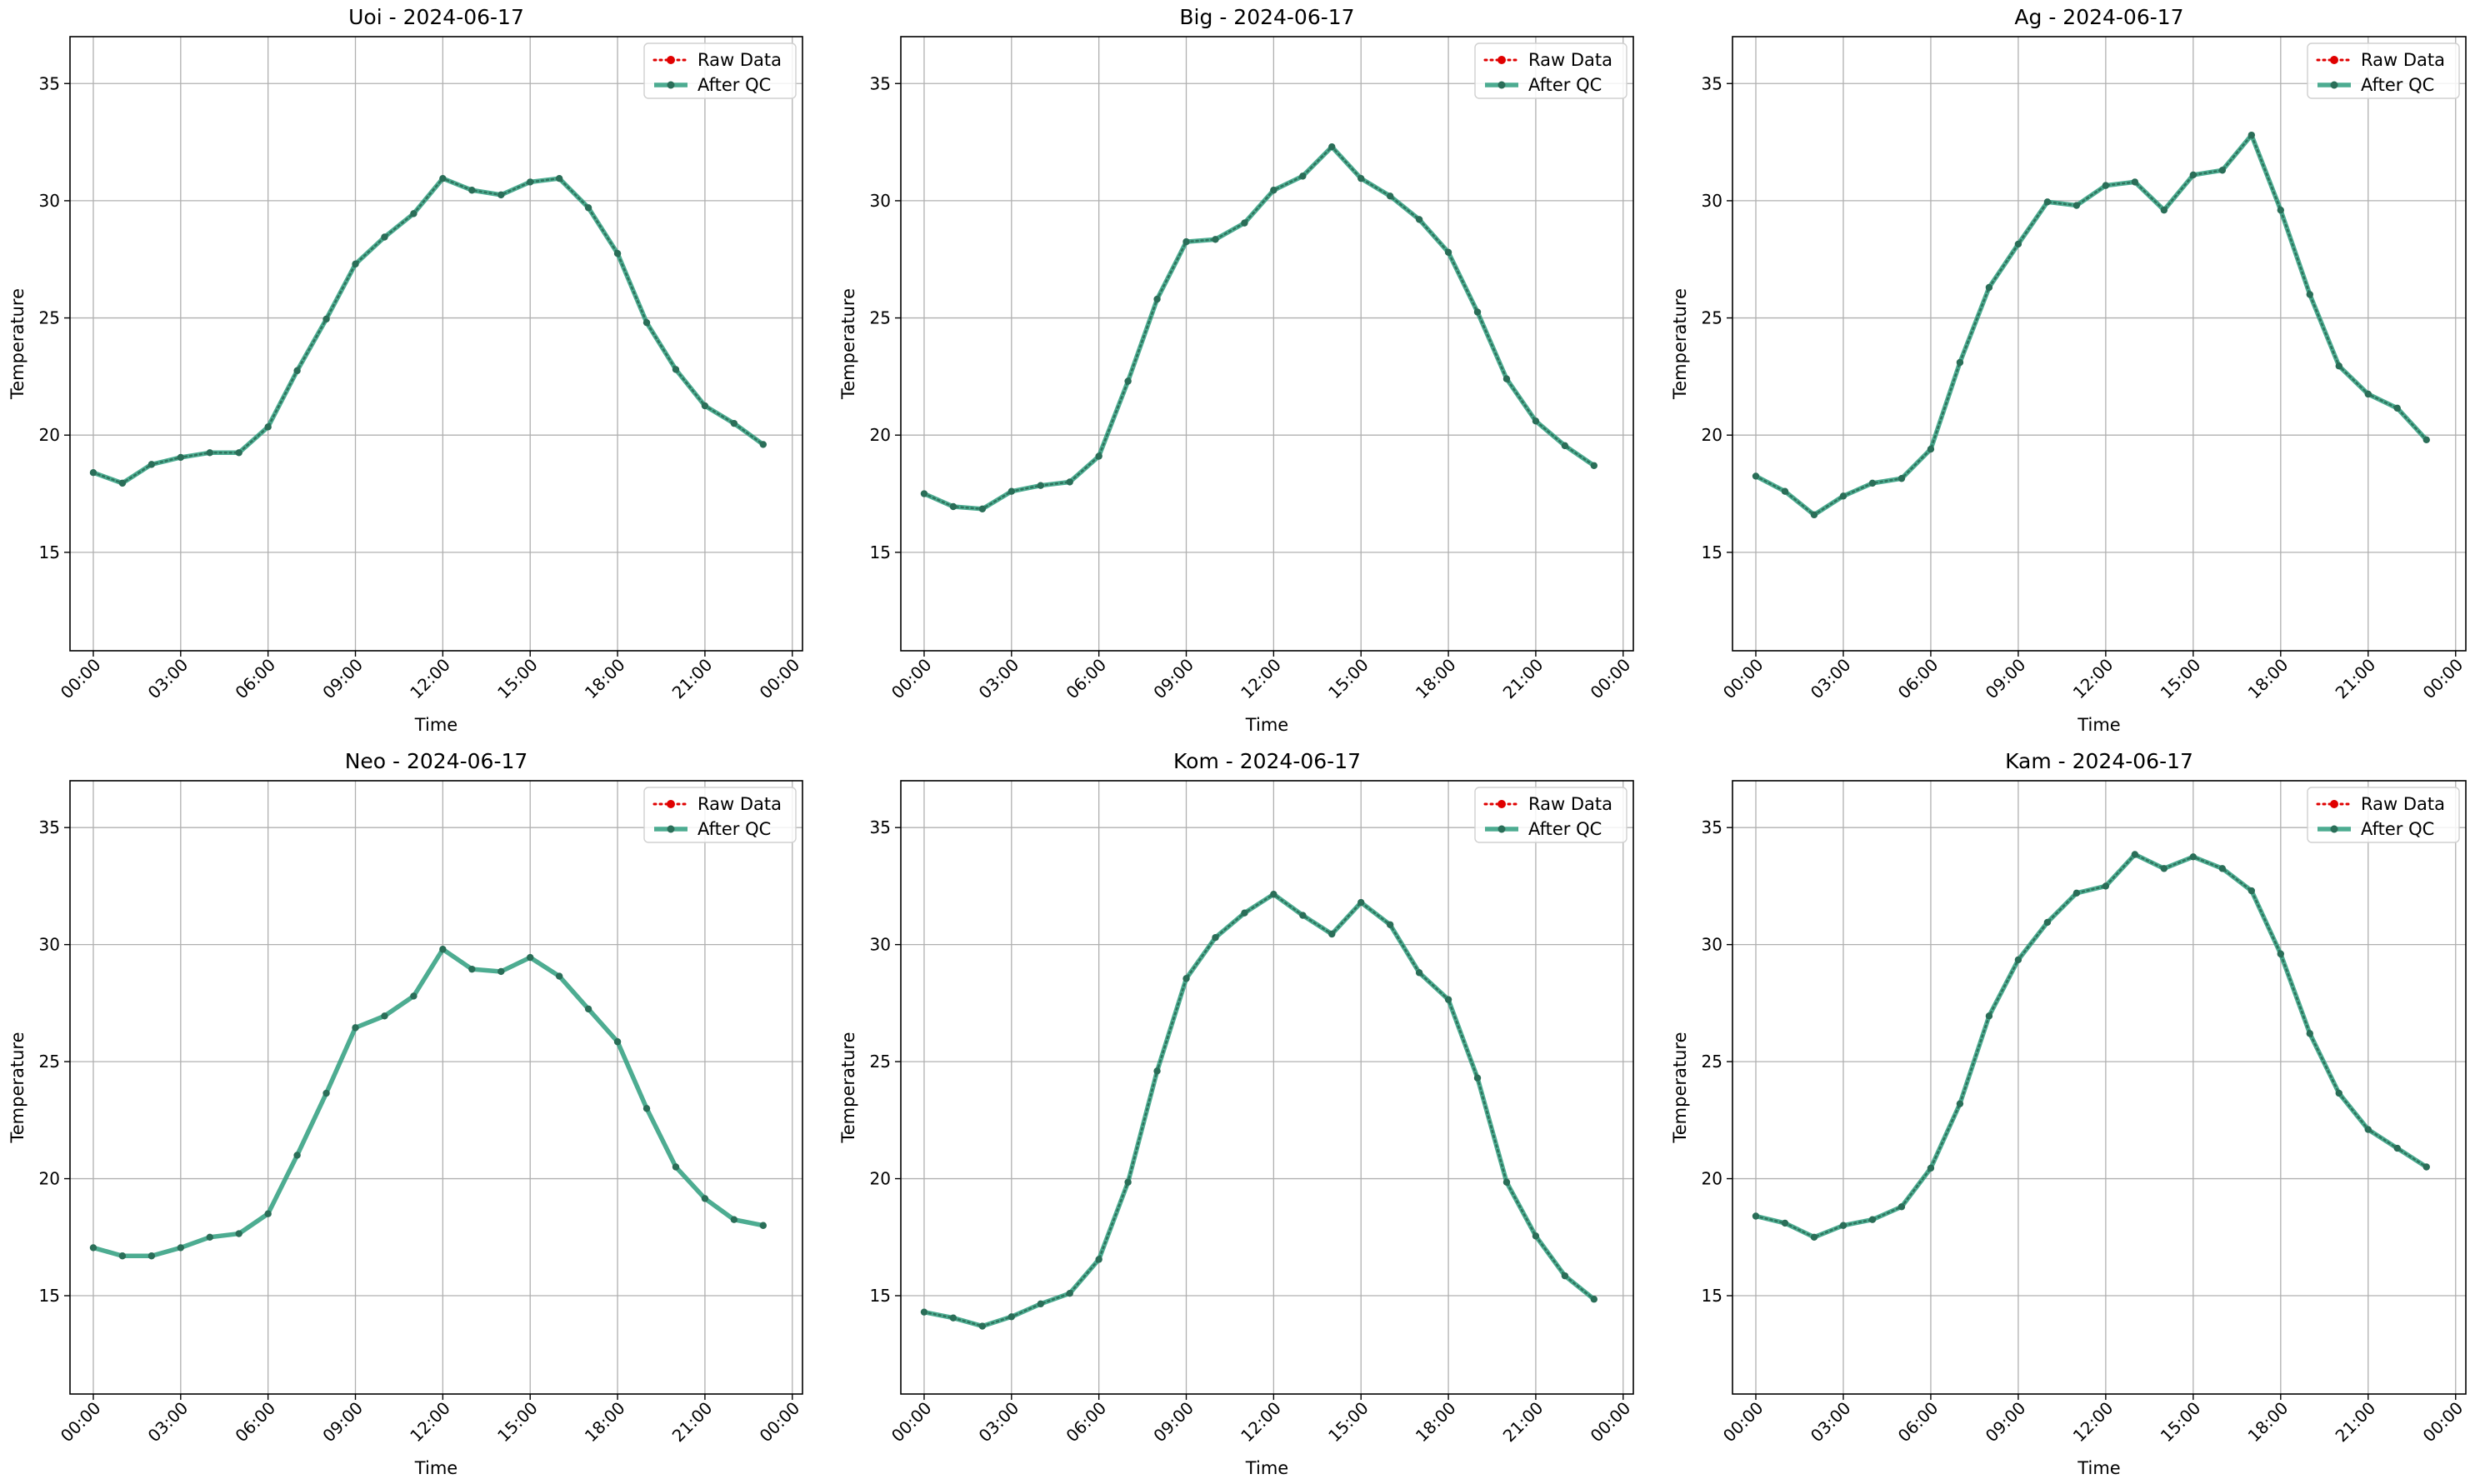  Describe the element at coordinates (436, 725) in the screenshot. I see `x-axis-label: Time` at that location.